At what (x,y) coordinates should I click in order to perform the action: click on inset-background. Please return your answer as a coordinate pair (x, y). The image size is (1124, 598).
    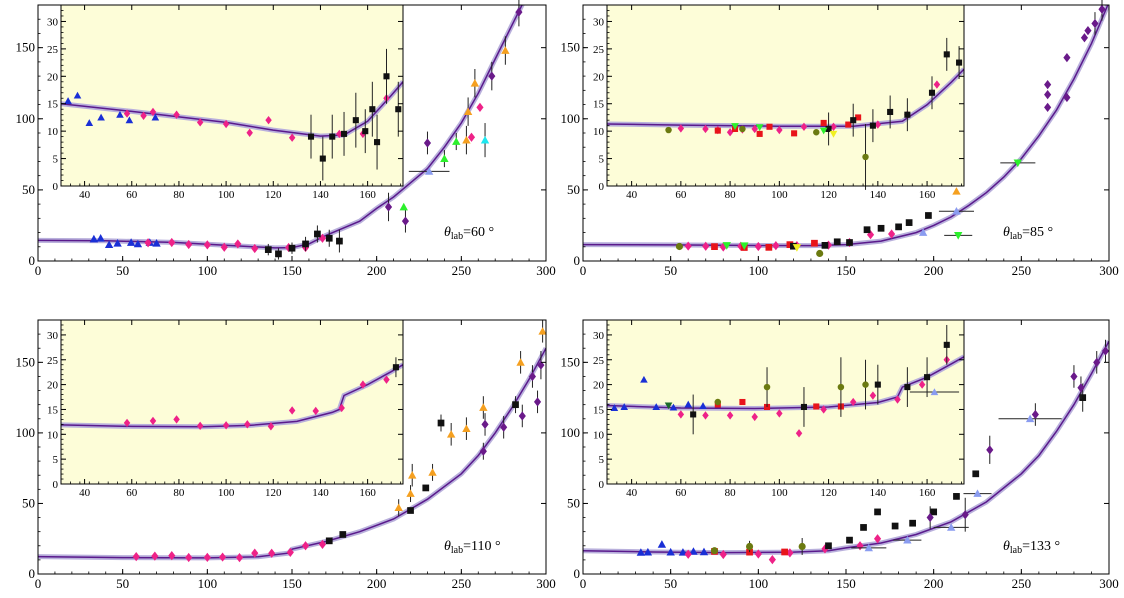
    Looking at the image, I should click on (232, 402).